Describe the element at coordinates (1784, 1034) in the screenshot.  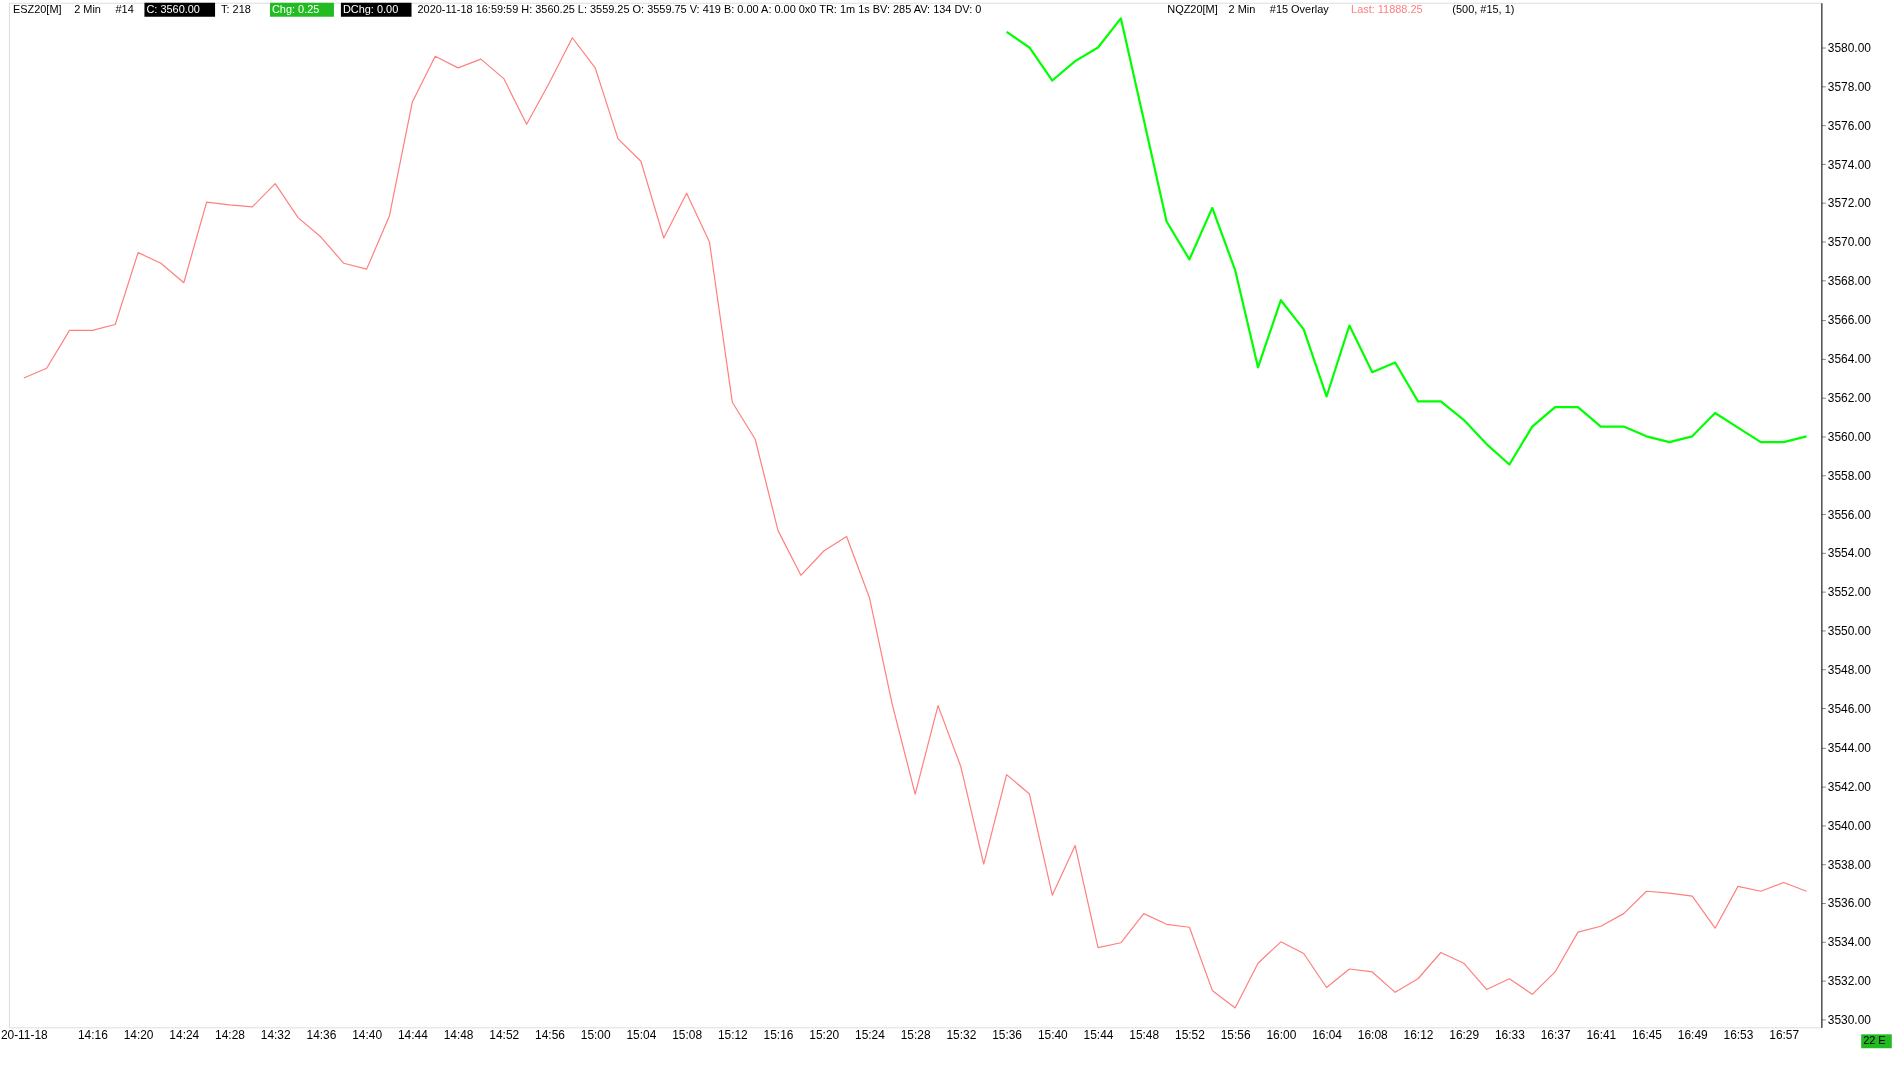
I see `x-tick-label: 16:57` at that location.